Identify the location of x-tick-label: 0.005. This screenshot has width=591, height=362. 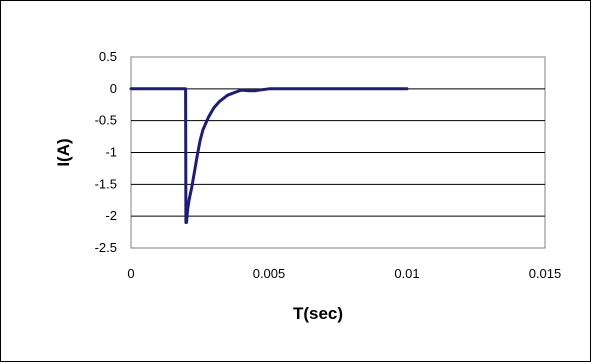
(269, 273).